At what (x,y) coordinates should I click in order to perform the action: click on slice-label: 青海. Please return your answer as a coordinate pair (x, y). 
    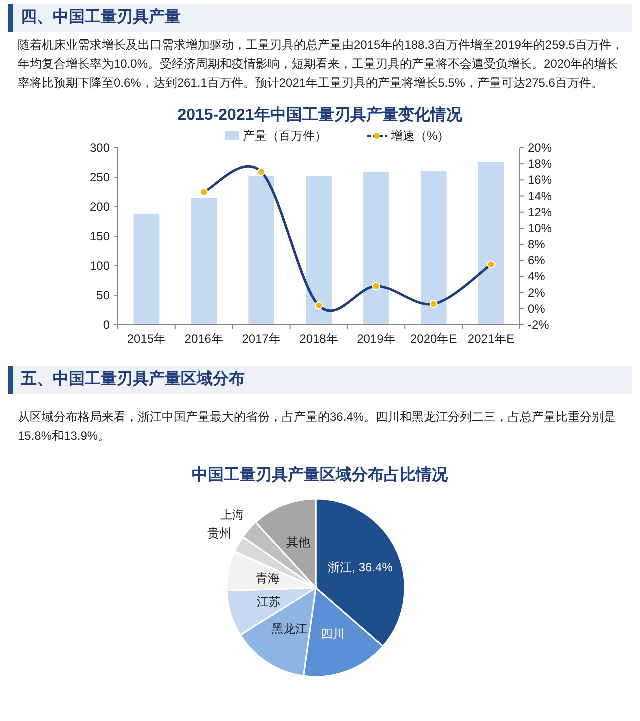
    Looking at the image, I should click on (268, 579).